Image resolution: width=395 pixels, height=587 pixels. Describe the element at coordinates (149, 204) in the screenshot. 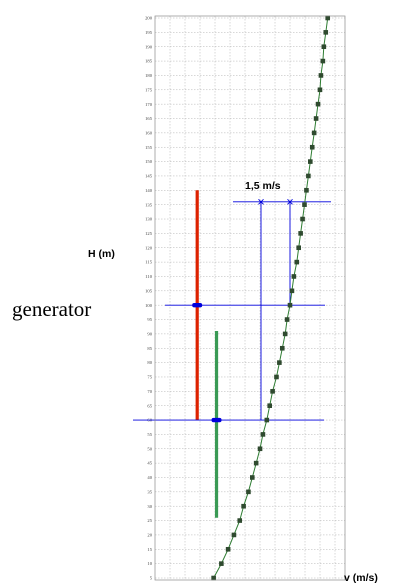

I see `y-tick-label: 135` at that location.